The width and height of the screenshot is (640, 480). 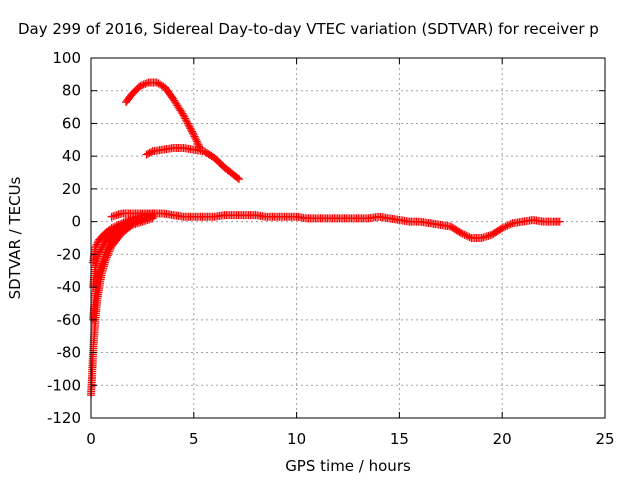 I want to click on y-tick-label: -100, so click(x=64, y=385).